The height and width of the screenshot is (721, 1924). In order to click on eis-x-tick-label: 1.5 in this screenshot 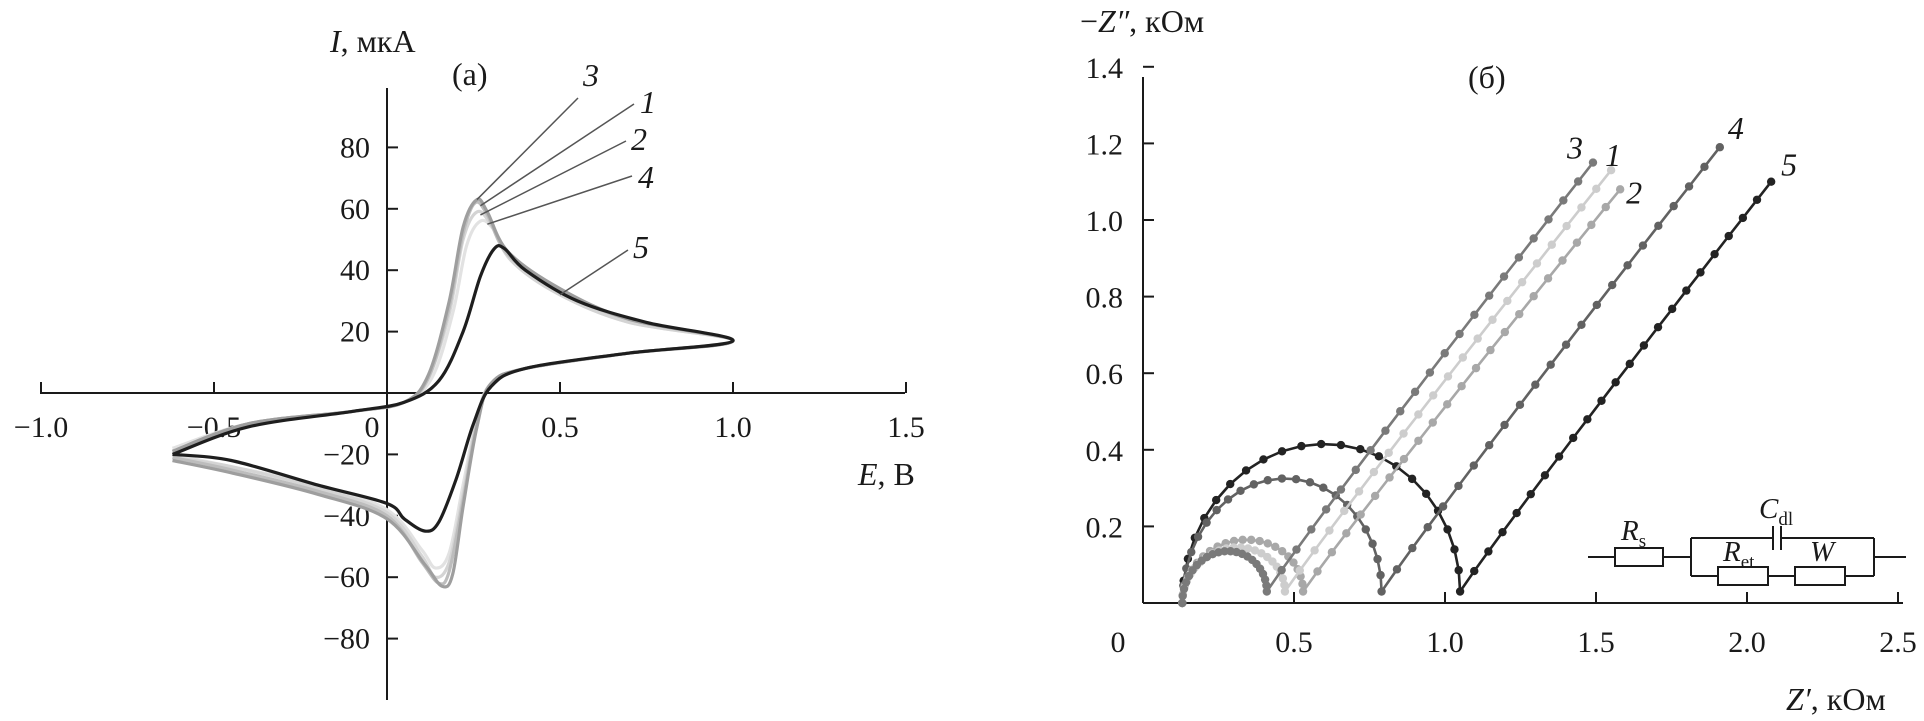, I will do `click(1596, 642)`.